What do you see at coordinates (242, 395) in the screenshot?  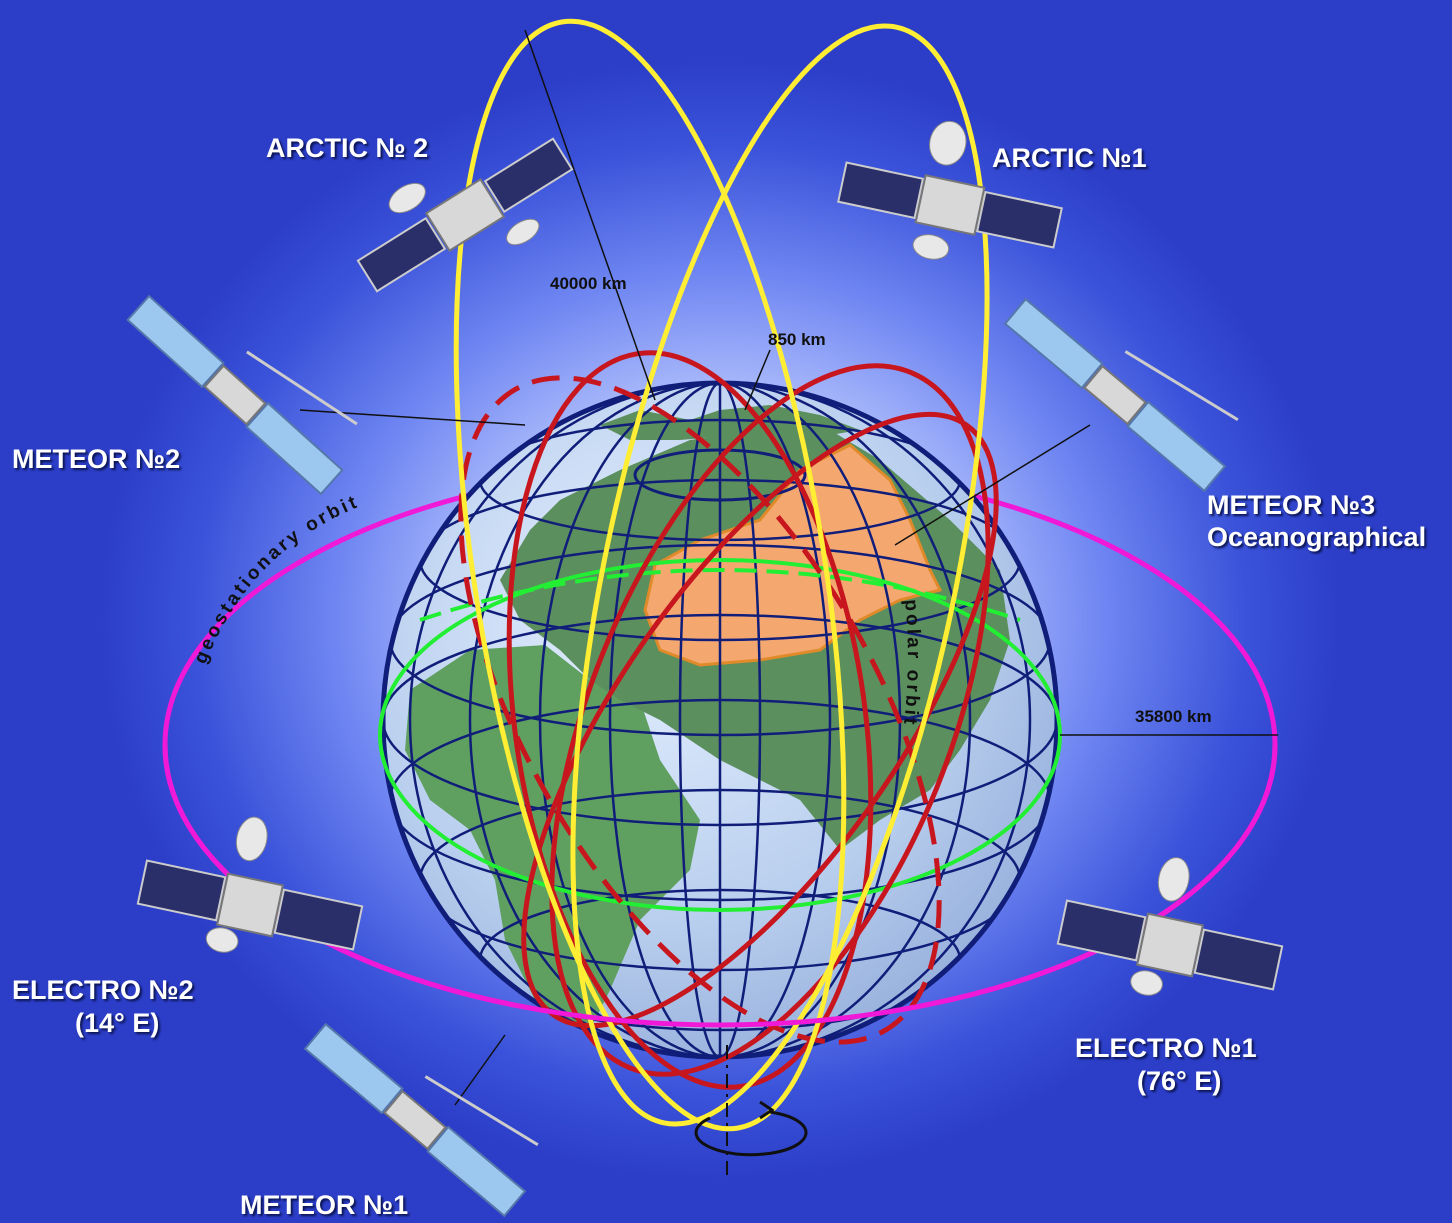 I see `satellite-meteor2-icon` at bounding box center [242, 395].